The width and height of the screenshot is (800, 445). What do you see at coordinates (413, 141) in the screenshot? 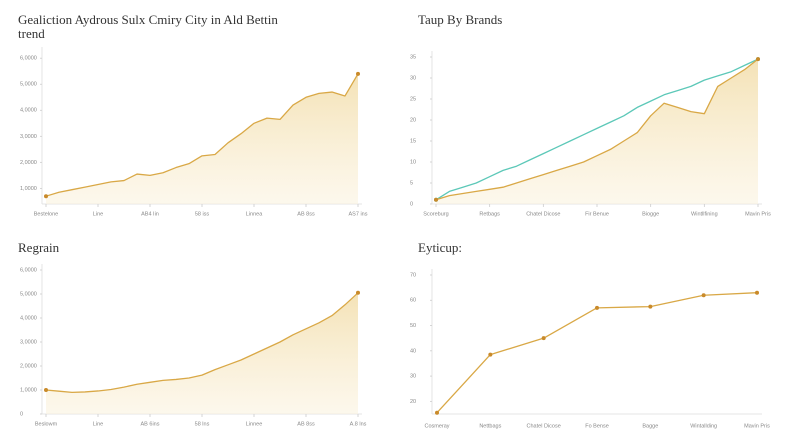
I see `y-tick-label: 15` at bounding box center [413, 141].